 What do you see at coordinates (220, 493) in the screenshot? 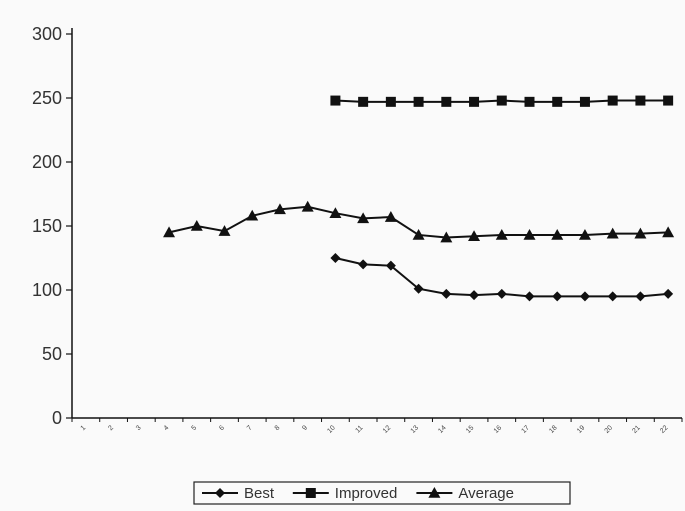
I see `legend-marker-best` at bounding box center [220, 493].